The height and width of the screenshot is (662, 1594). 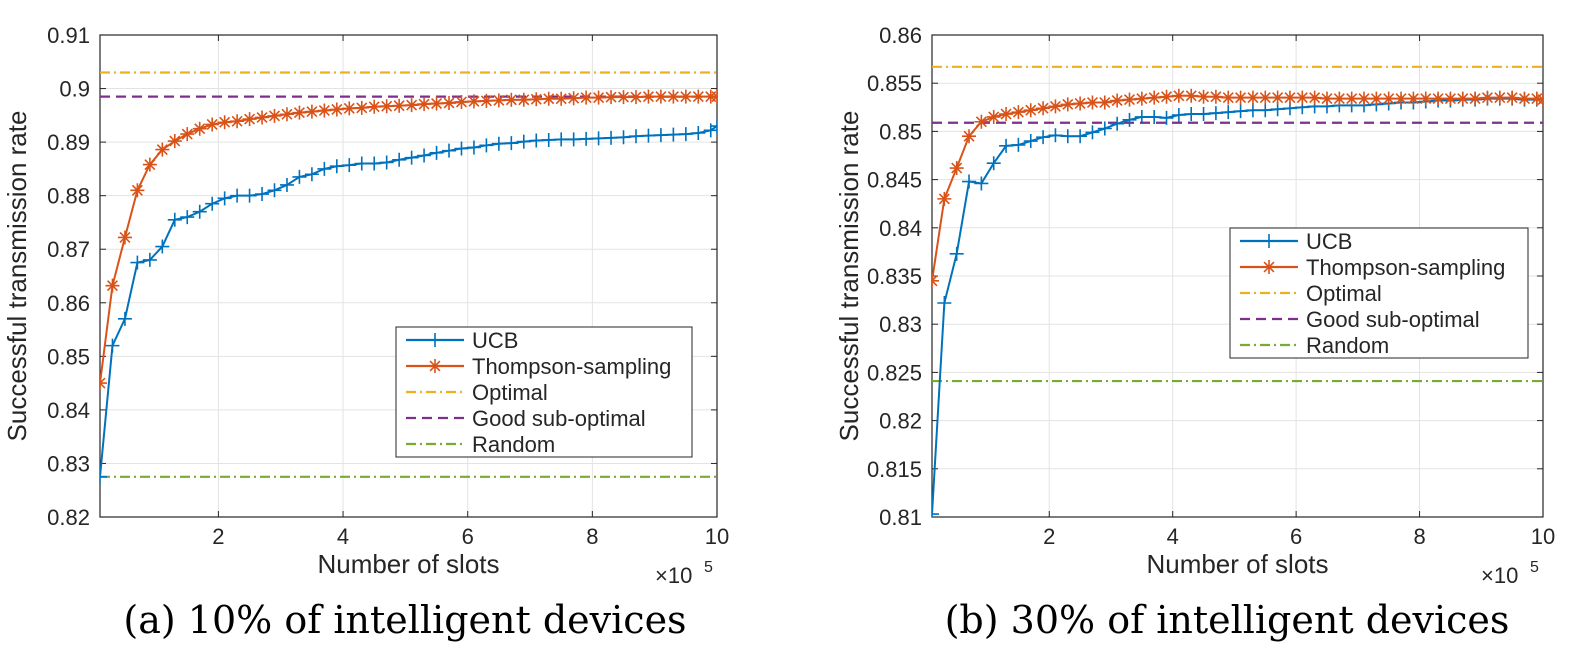 I want to click on x-tick-label: 10, so click(x=1543, y=536).